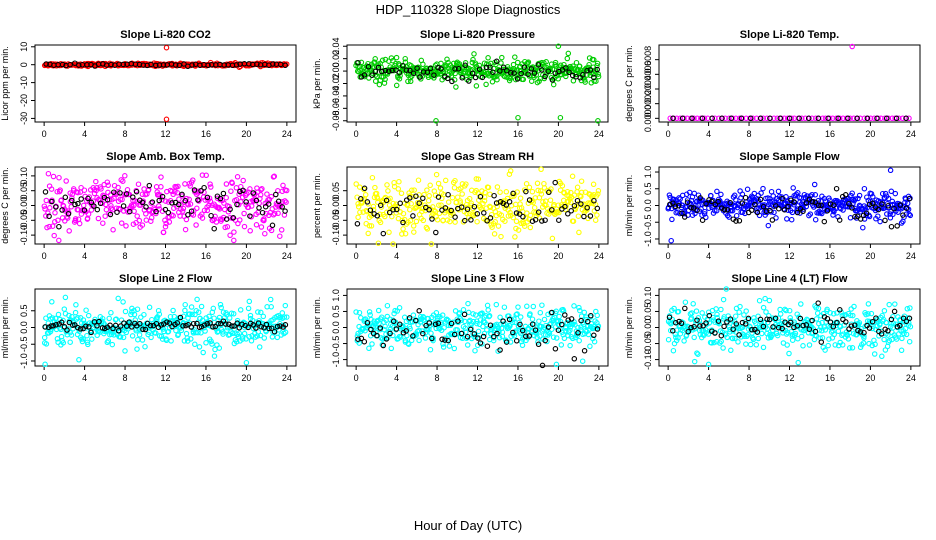 This screenshot has width=936, height=540. What do you see at coordinates (648, 60) in the screenshot?
I see `y-tick-label: 0.0008` at bounding box center [648, 60].